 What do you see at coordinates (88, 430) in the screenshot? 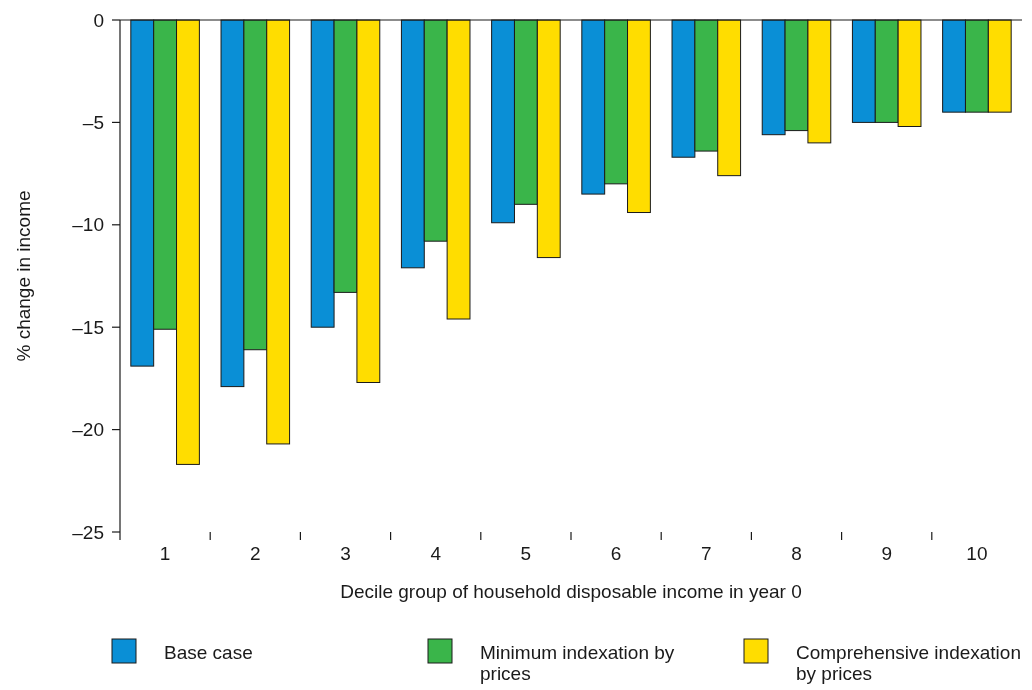
I see `y-tick-label: –20` at bounding box center [88, 430].